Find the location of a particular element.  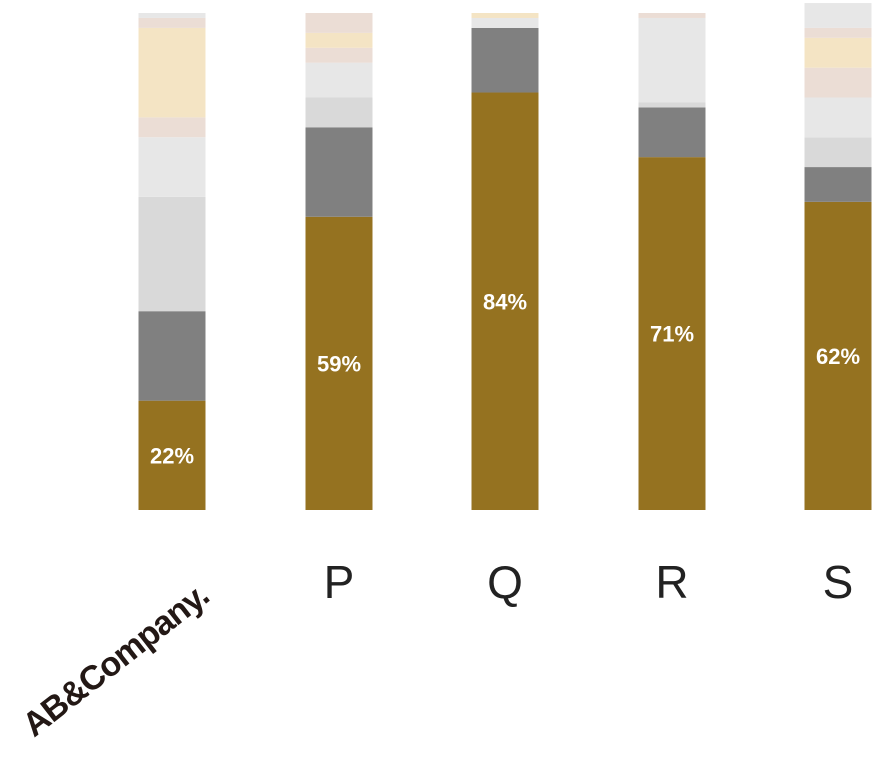

ab-company-logo: AB&Company. is located at coordinates (117, 660).